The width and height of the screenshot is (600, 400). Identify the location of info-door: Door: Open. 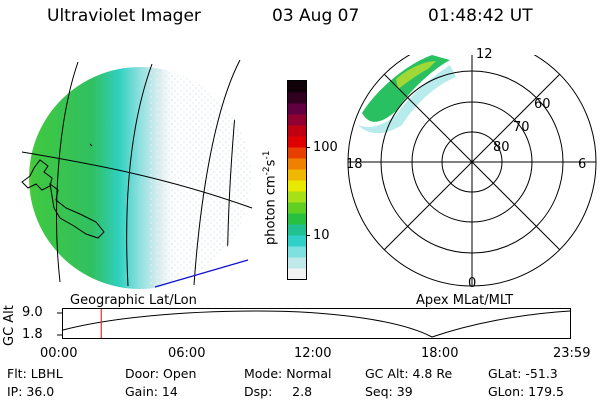
(161, 373).